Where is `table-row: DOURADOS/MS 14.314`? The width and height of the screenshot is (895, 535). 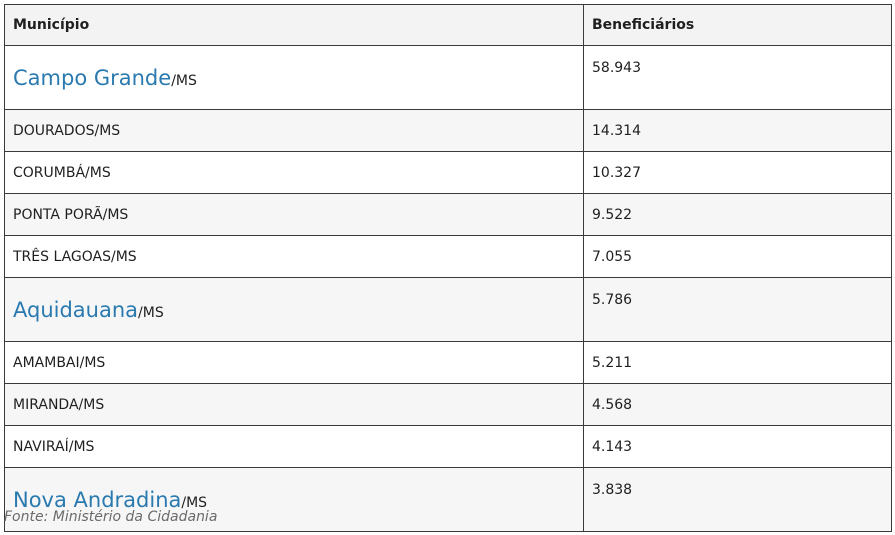
table-row: DOURADOS/MS 14.314 is located at coordinates (448, 130).